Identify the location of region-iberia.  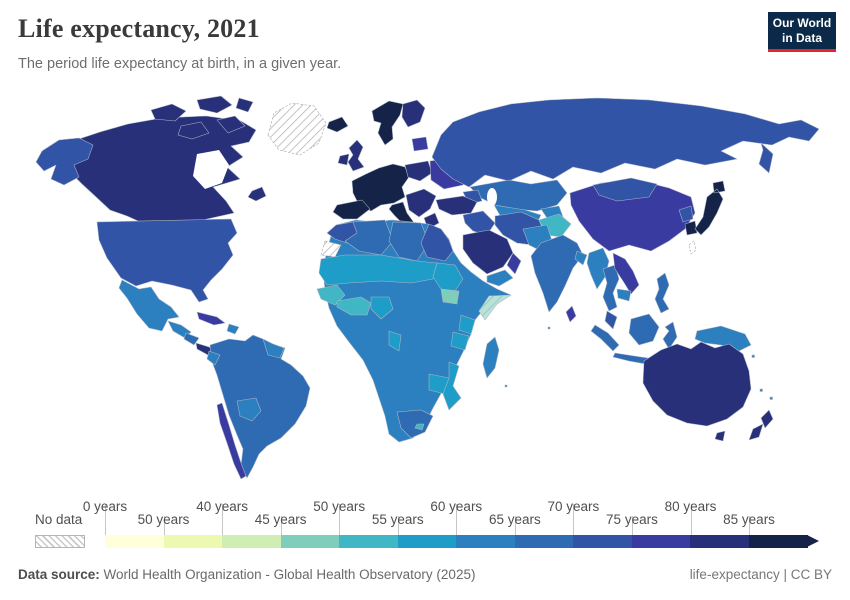
(351, 209).